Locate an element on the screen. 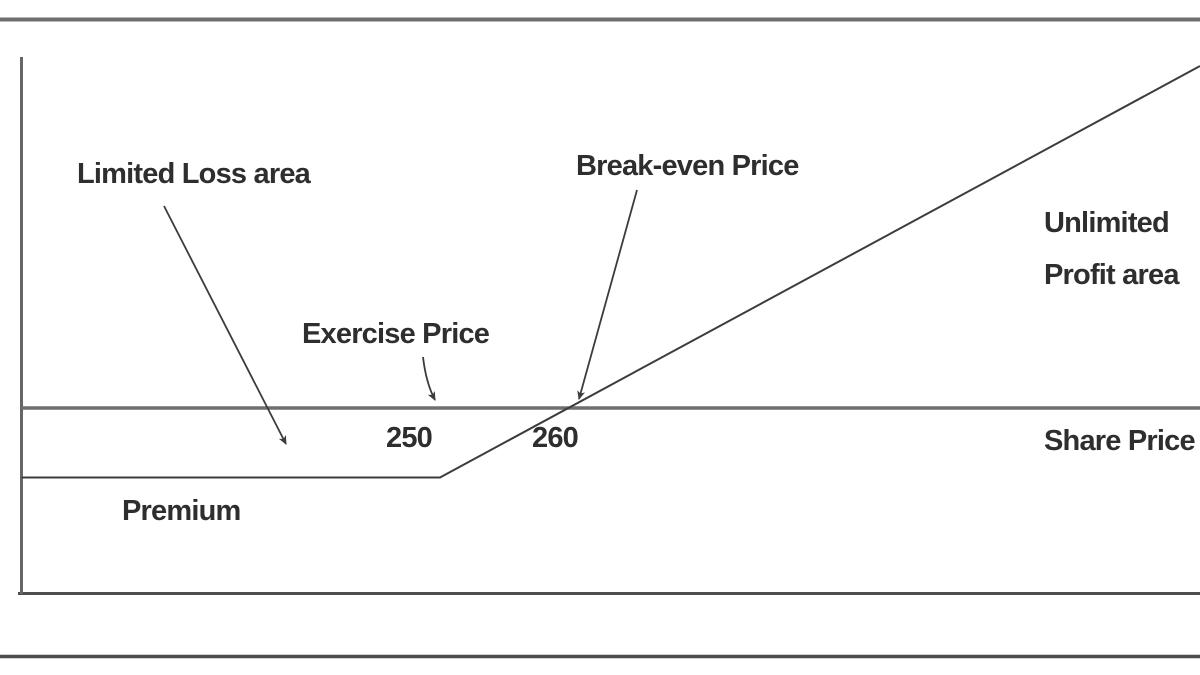 This screenshot has width=1200, height=675. break-even-arrow is located at coordinates (607, 294).